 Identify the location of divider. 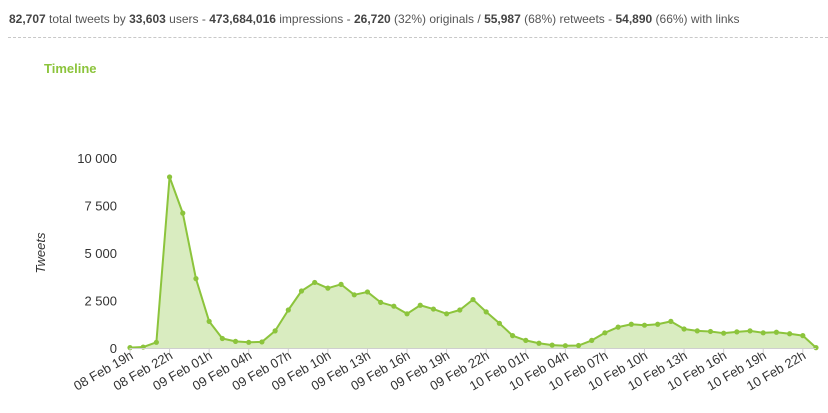
(418, 37).